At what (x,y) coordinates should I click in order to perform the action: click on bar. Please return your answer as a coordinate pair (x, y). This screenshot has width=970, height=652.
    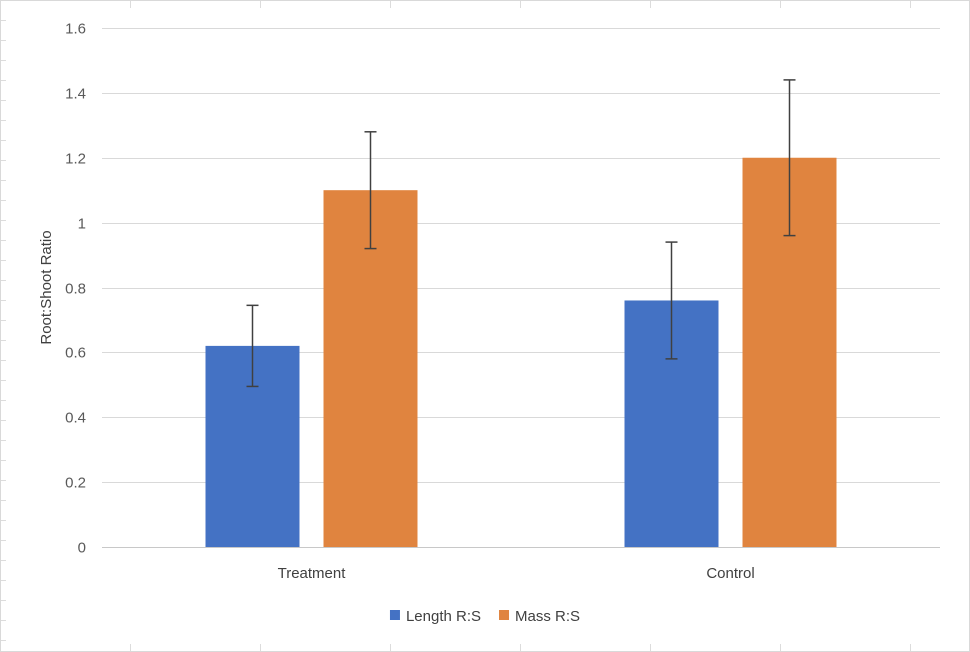
    Looking at the image, I should click on (370, 368).